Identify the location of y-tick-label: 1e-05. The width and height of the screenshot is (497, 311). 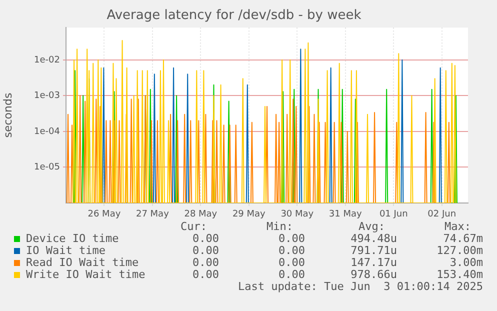
(47, 167).